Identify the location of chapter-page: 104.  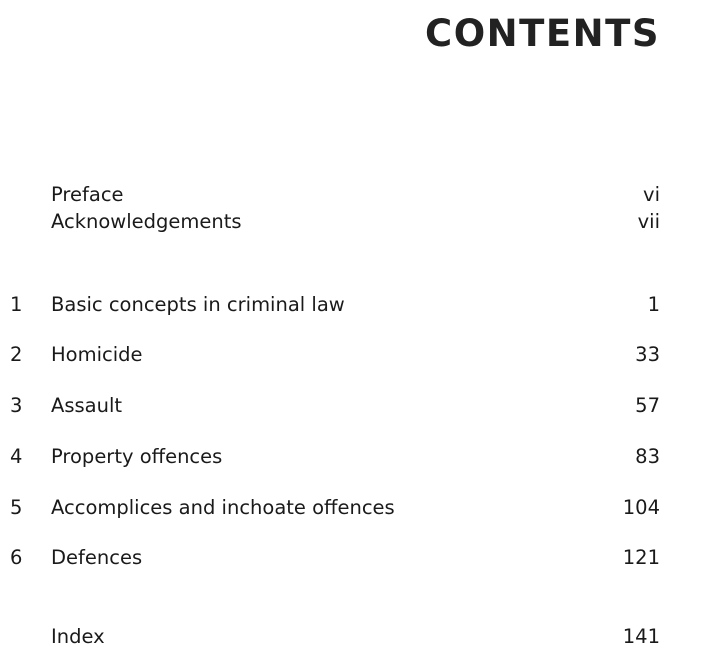
(641, 507).